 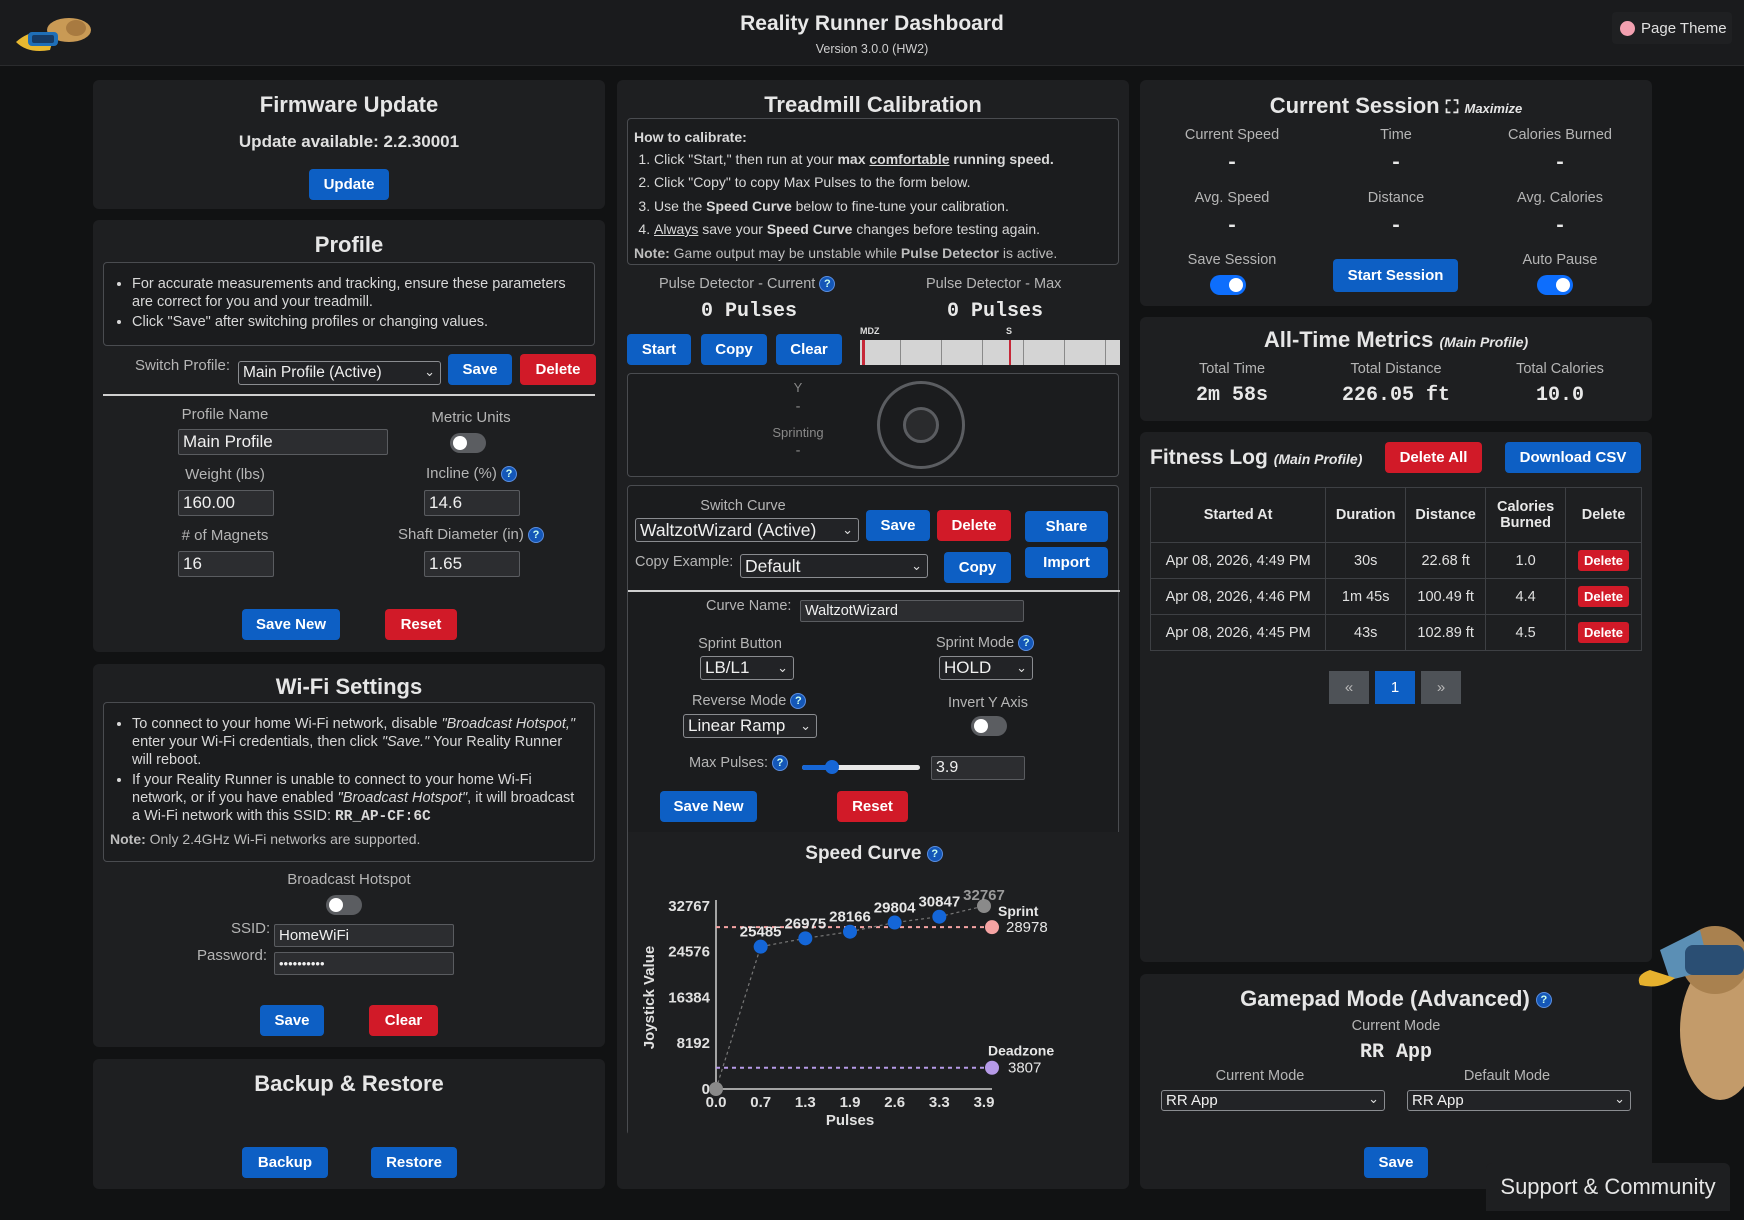 What do you see at coordinates (988, 703) in the screenshot?
I see `invert-y-label: Invert Y Axis` at bounding box center [988, 703].